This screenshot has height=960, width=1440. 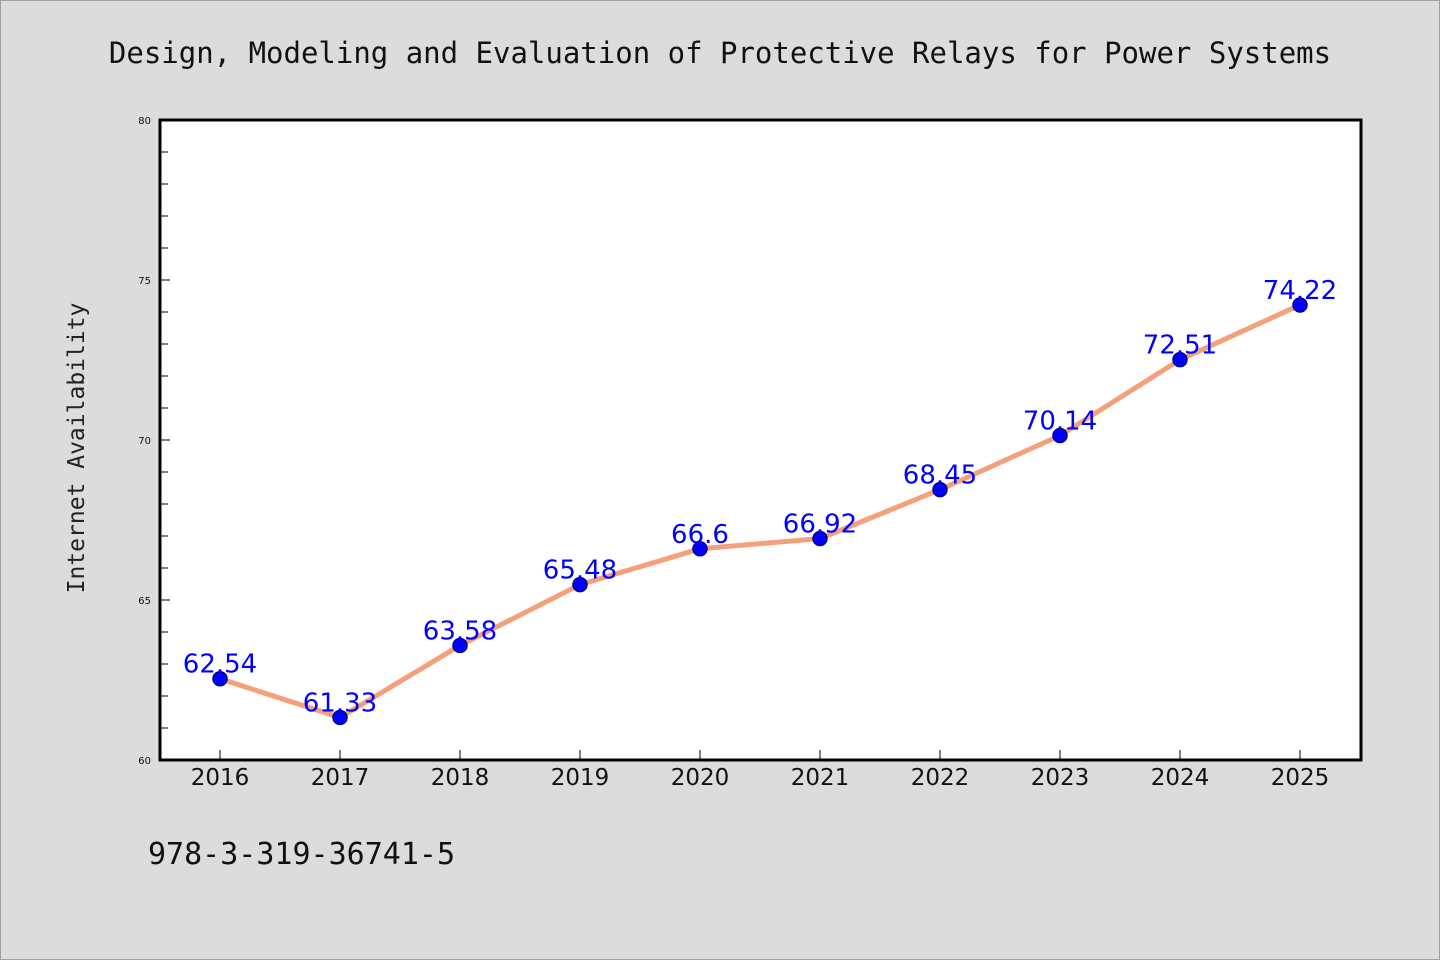 I want to click on x-tick-label: 2016, so click(x=220, y=778).